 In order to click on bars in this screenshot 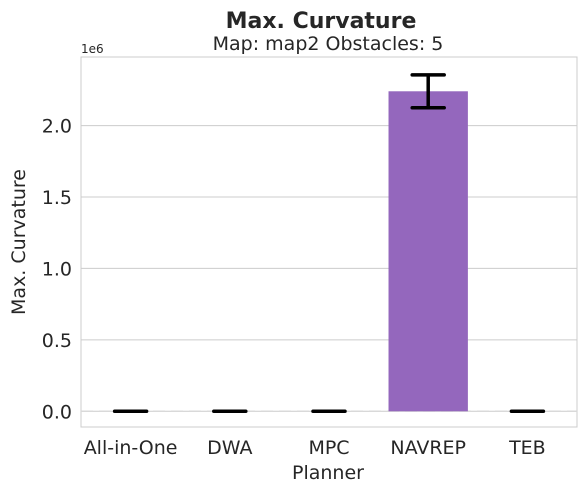, I will do `click(428, 251)`.